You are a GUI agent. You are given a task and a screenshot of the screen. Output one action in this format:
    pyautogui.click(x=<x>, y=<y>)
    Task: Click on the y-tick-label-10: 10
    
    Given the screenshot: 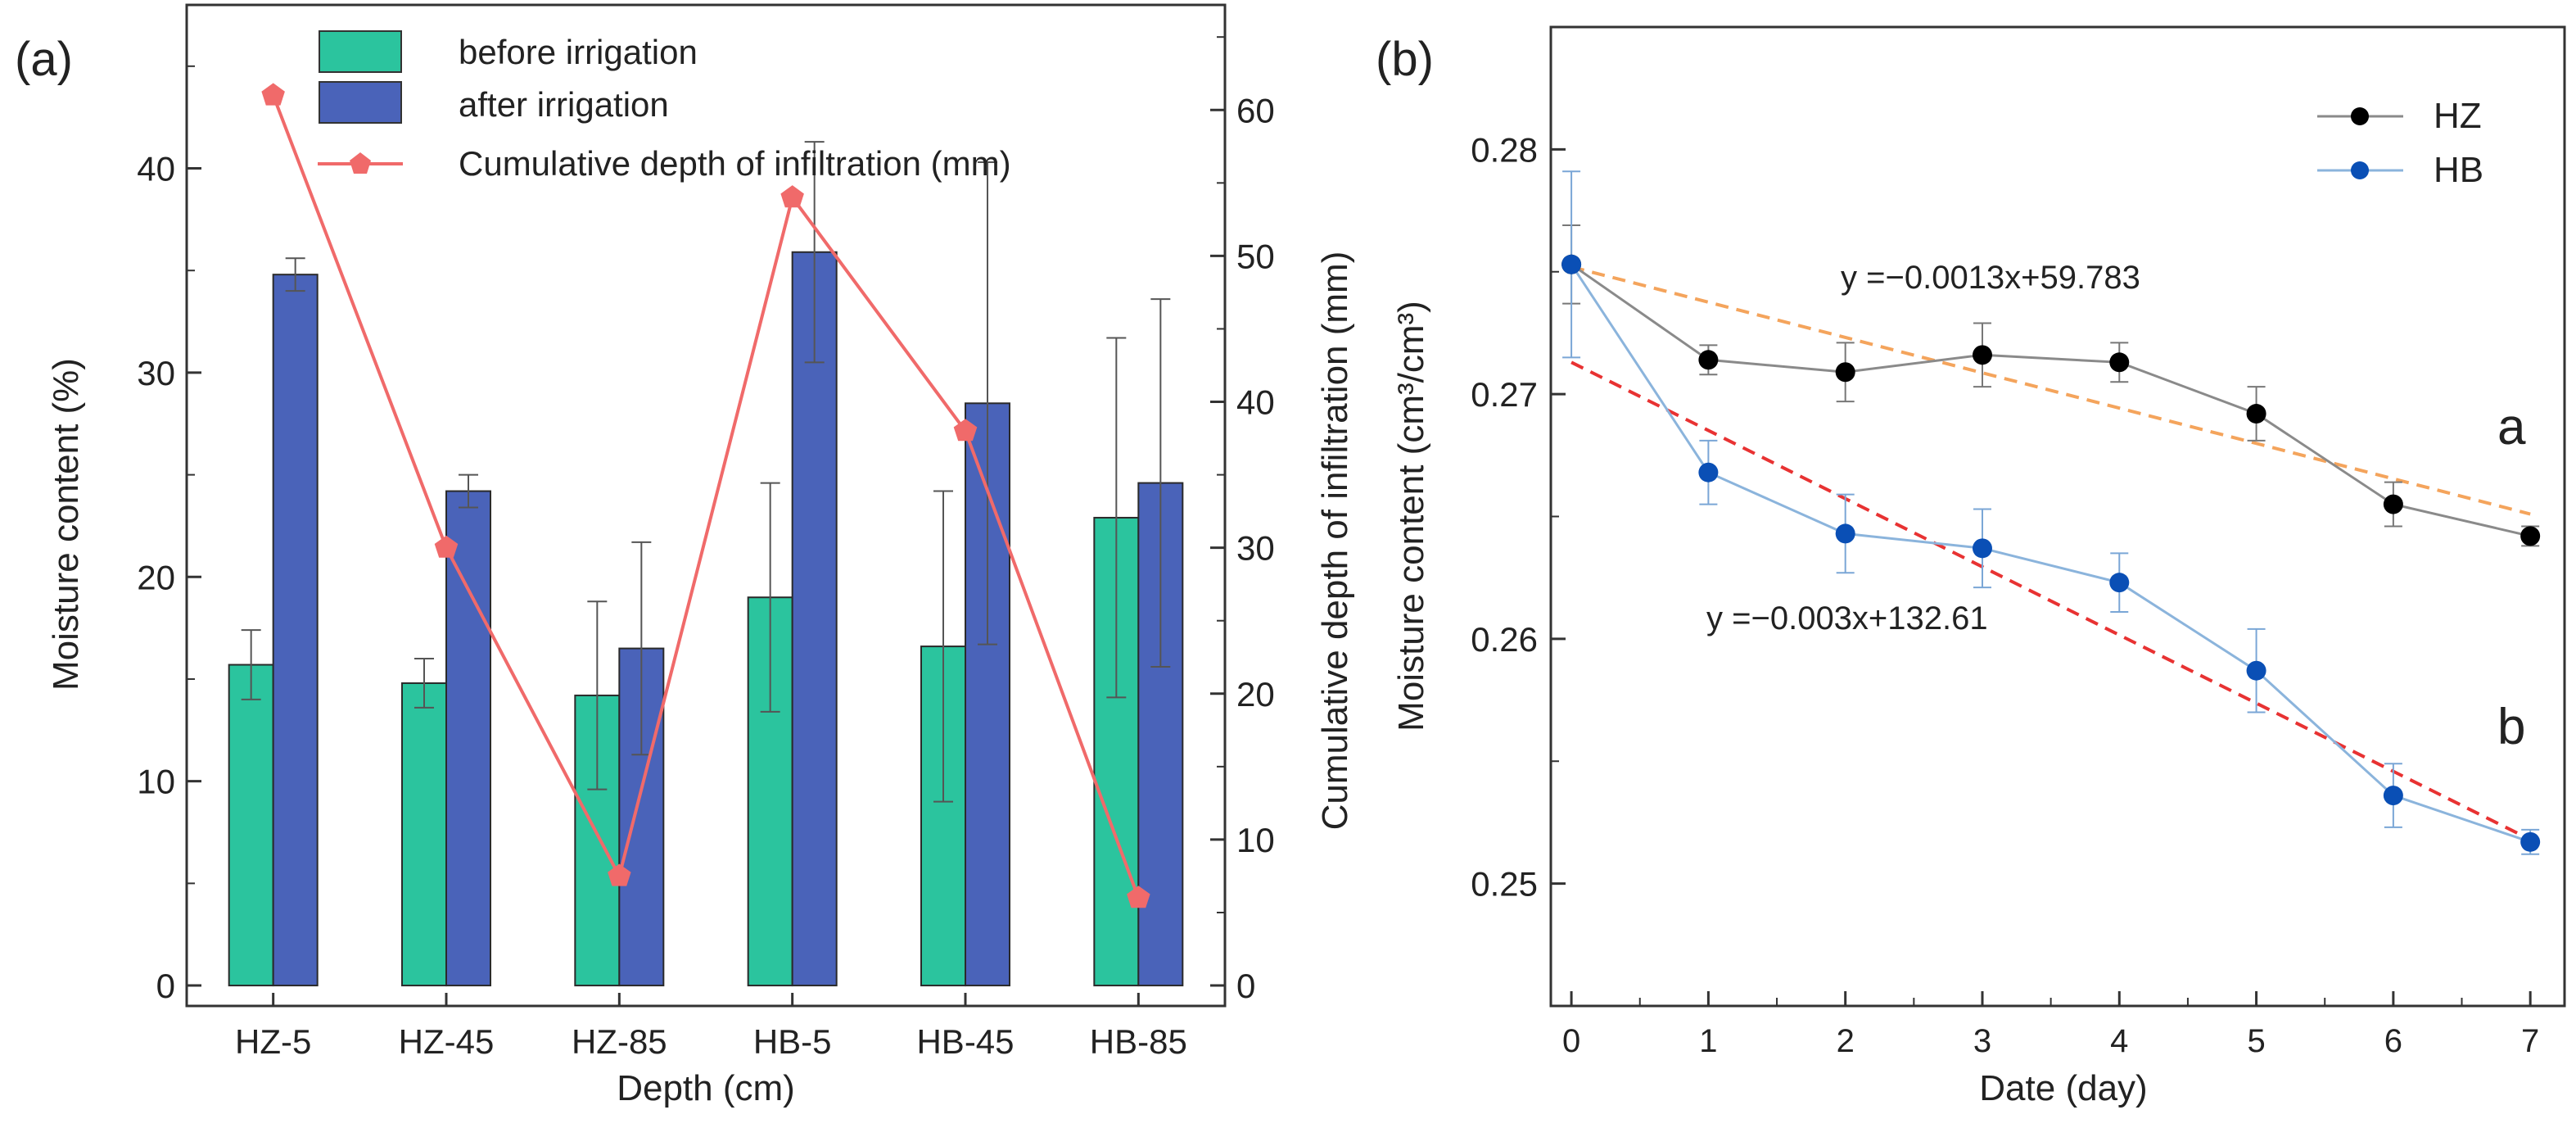 What is the action you would take?
    pyautogui.click(x=156, y=782)
    